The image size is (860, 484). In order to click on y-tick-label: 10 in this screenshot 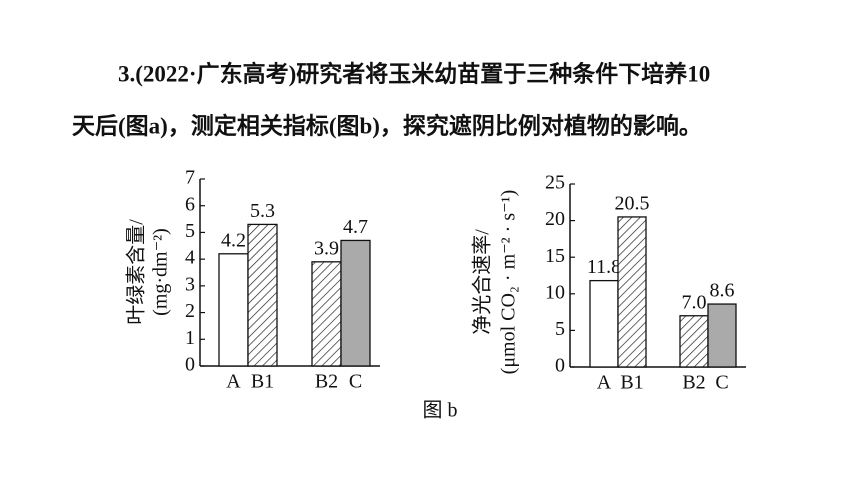, I will do `click(555, 292)`.